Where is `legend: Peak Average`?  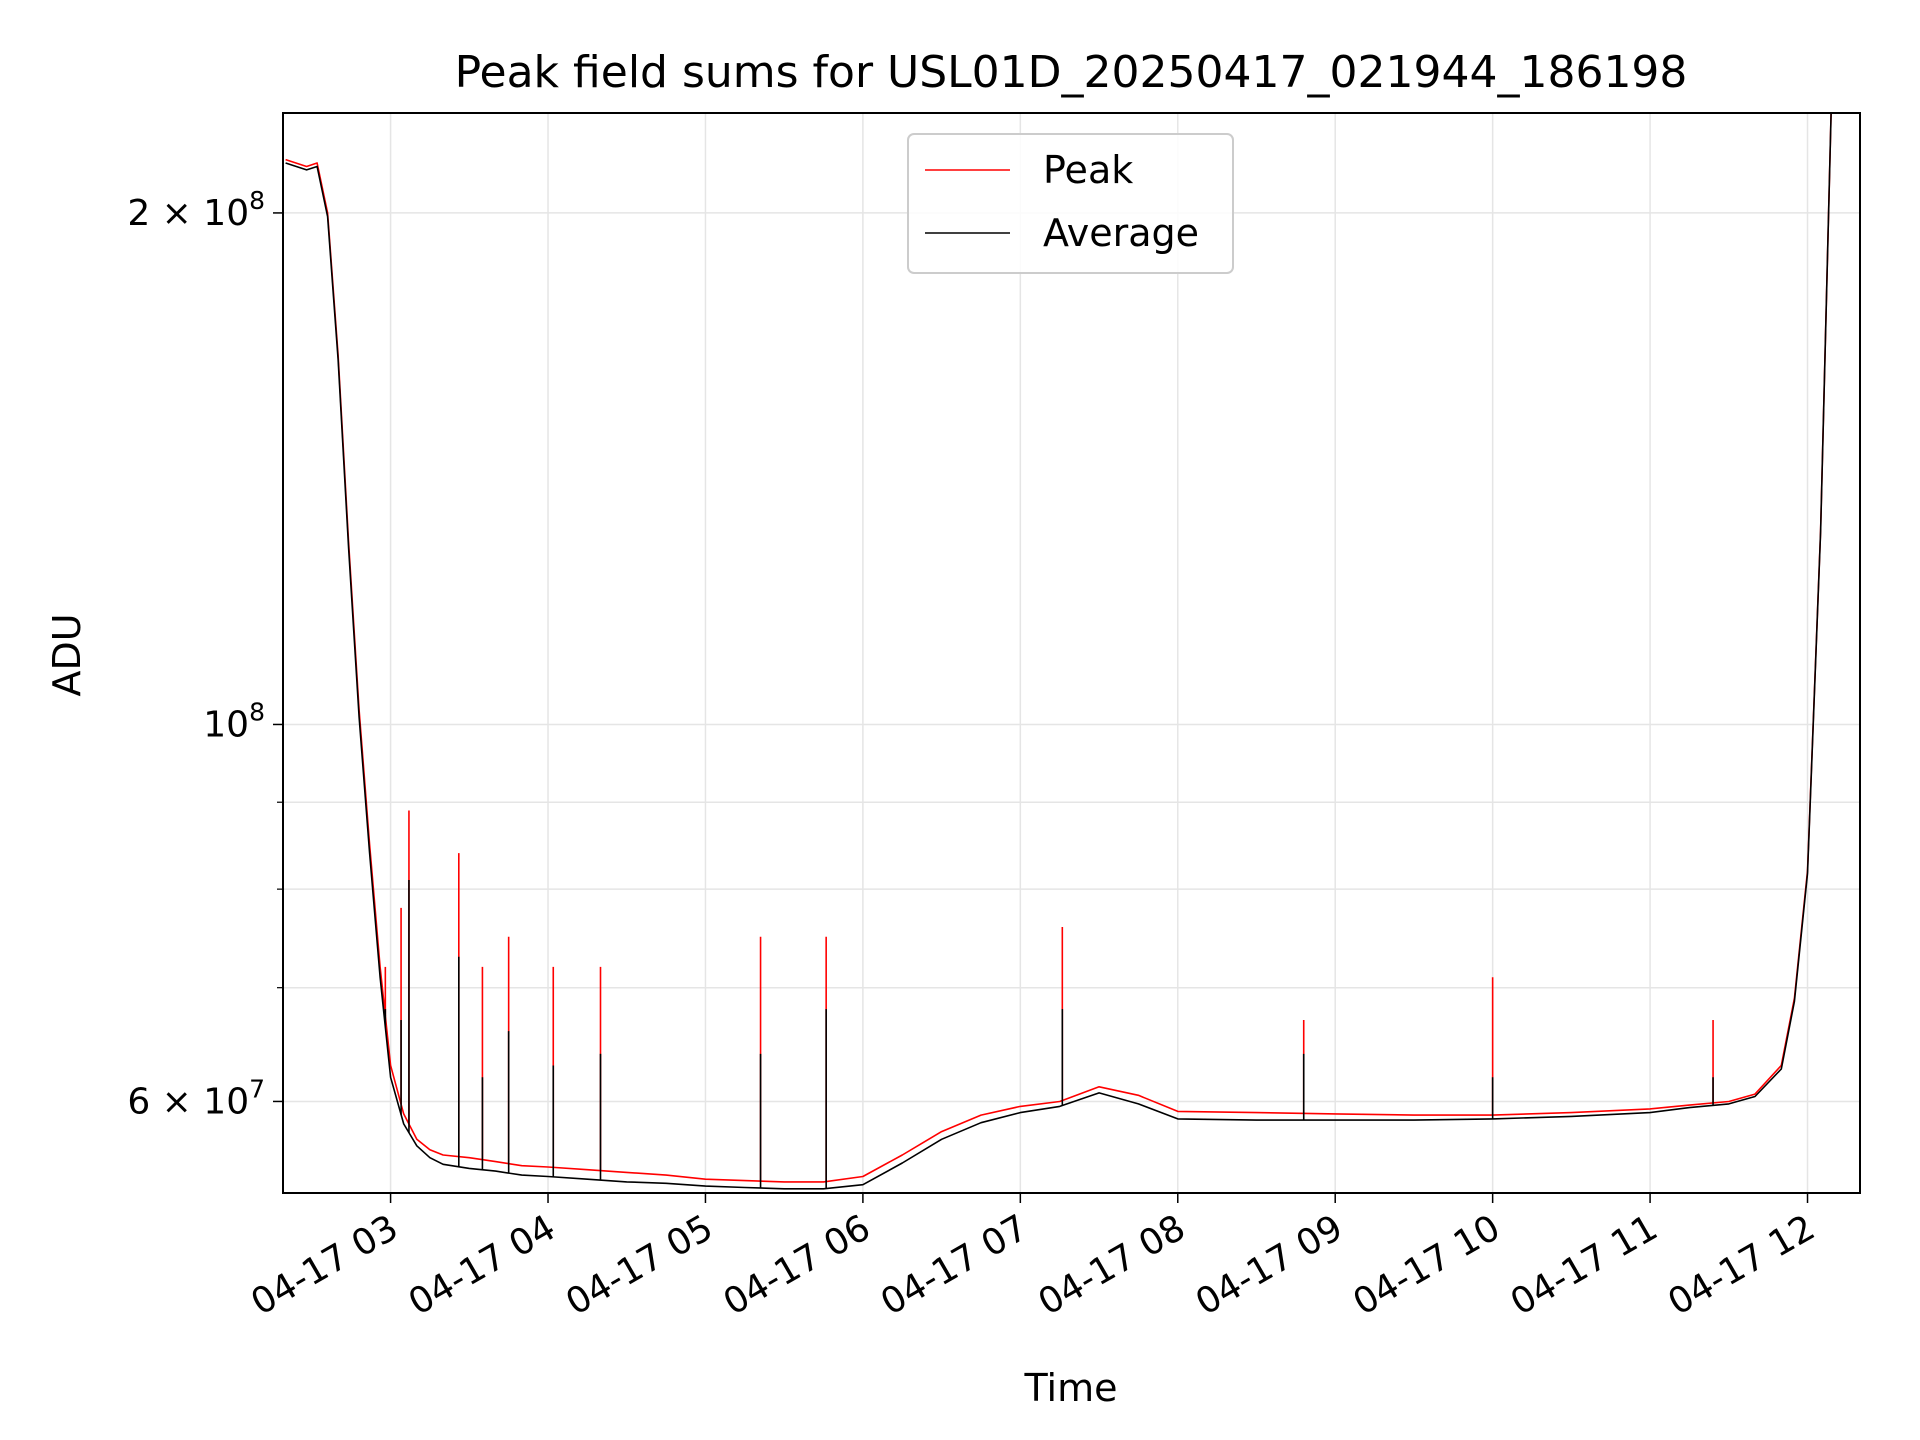 legend: Peak Average is located at coordinates (1070, 203).